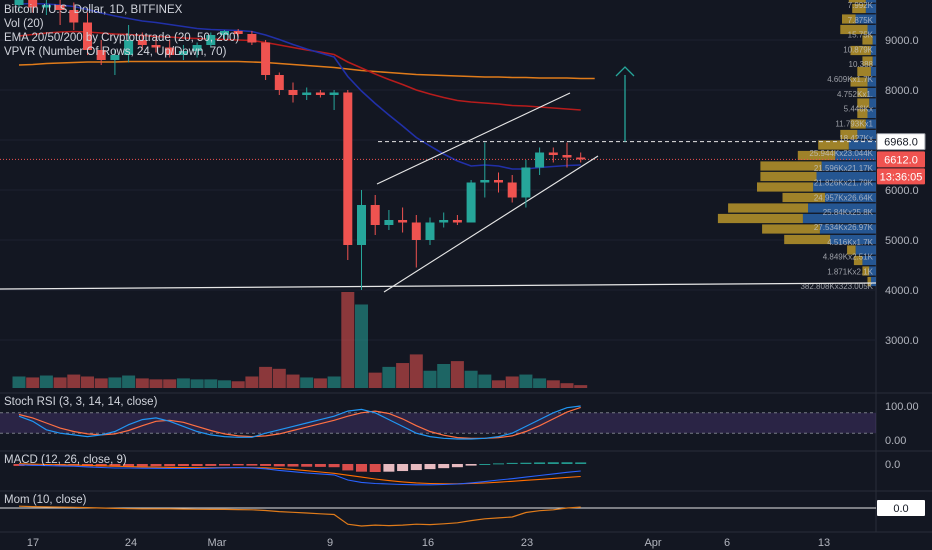 The width and height of the screenshot is (932, 550). What do you see at coordinates (24, 24) in the screenshot?
I see `volume-indicator-label: Vol (20)` at bounding box center [24, 24].